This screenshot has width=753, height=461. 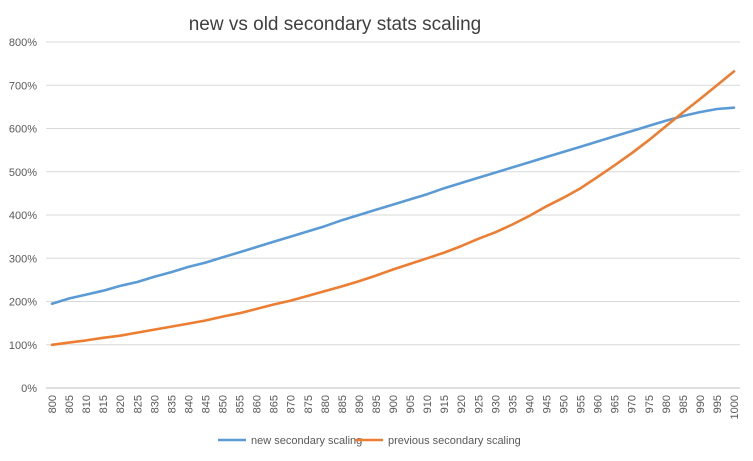 What do you see at coordinates (172, 404) in the screenshot?
I see `x-tick-label: 835` at bounding box center [172, 404].